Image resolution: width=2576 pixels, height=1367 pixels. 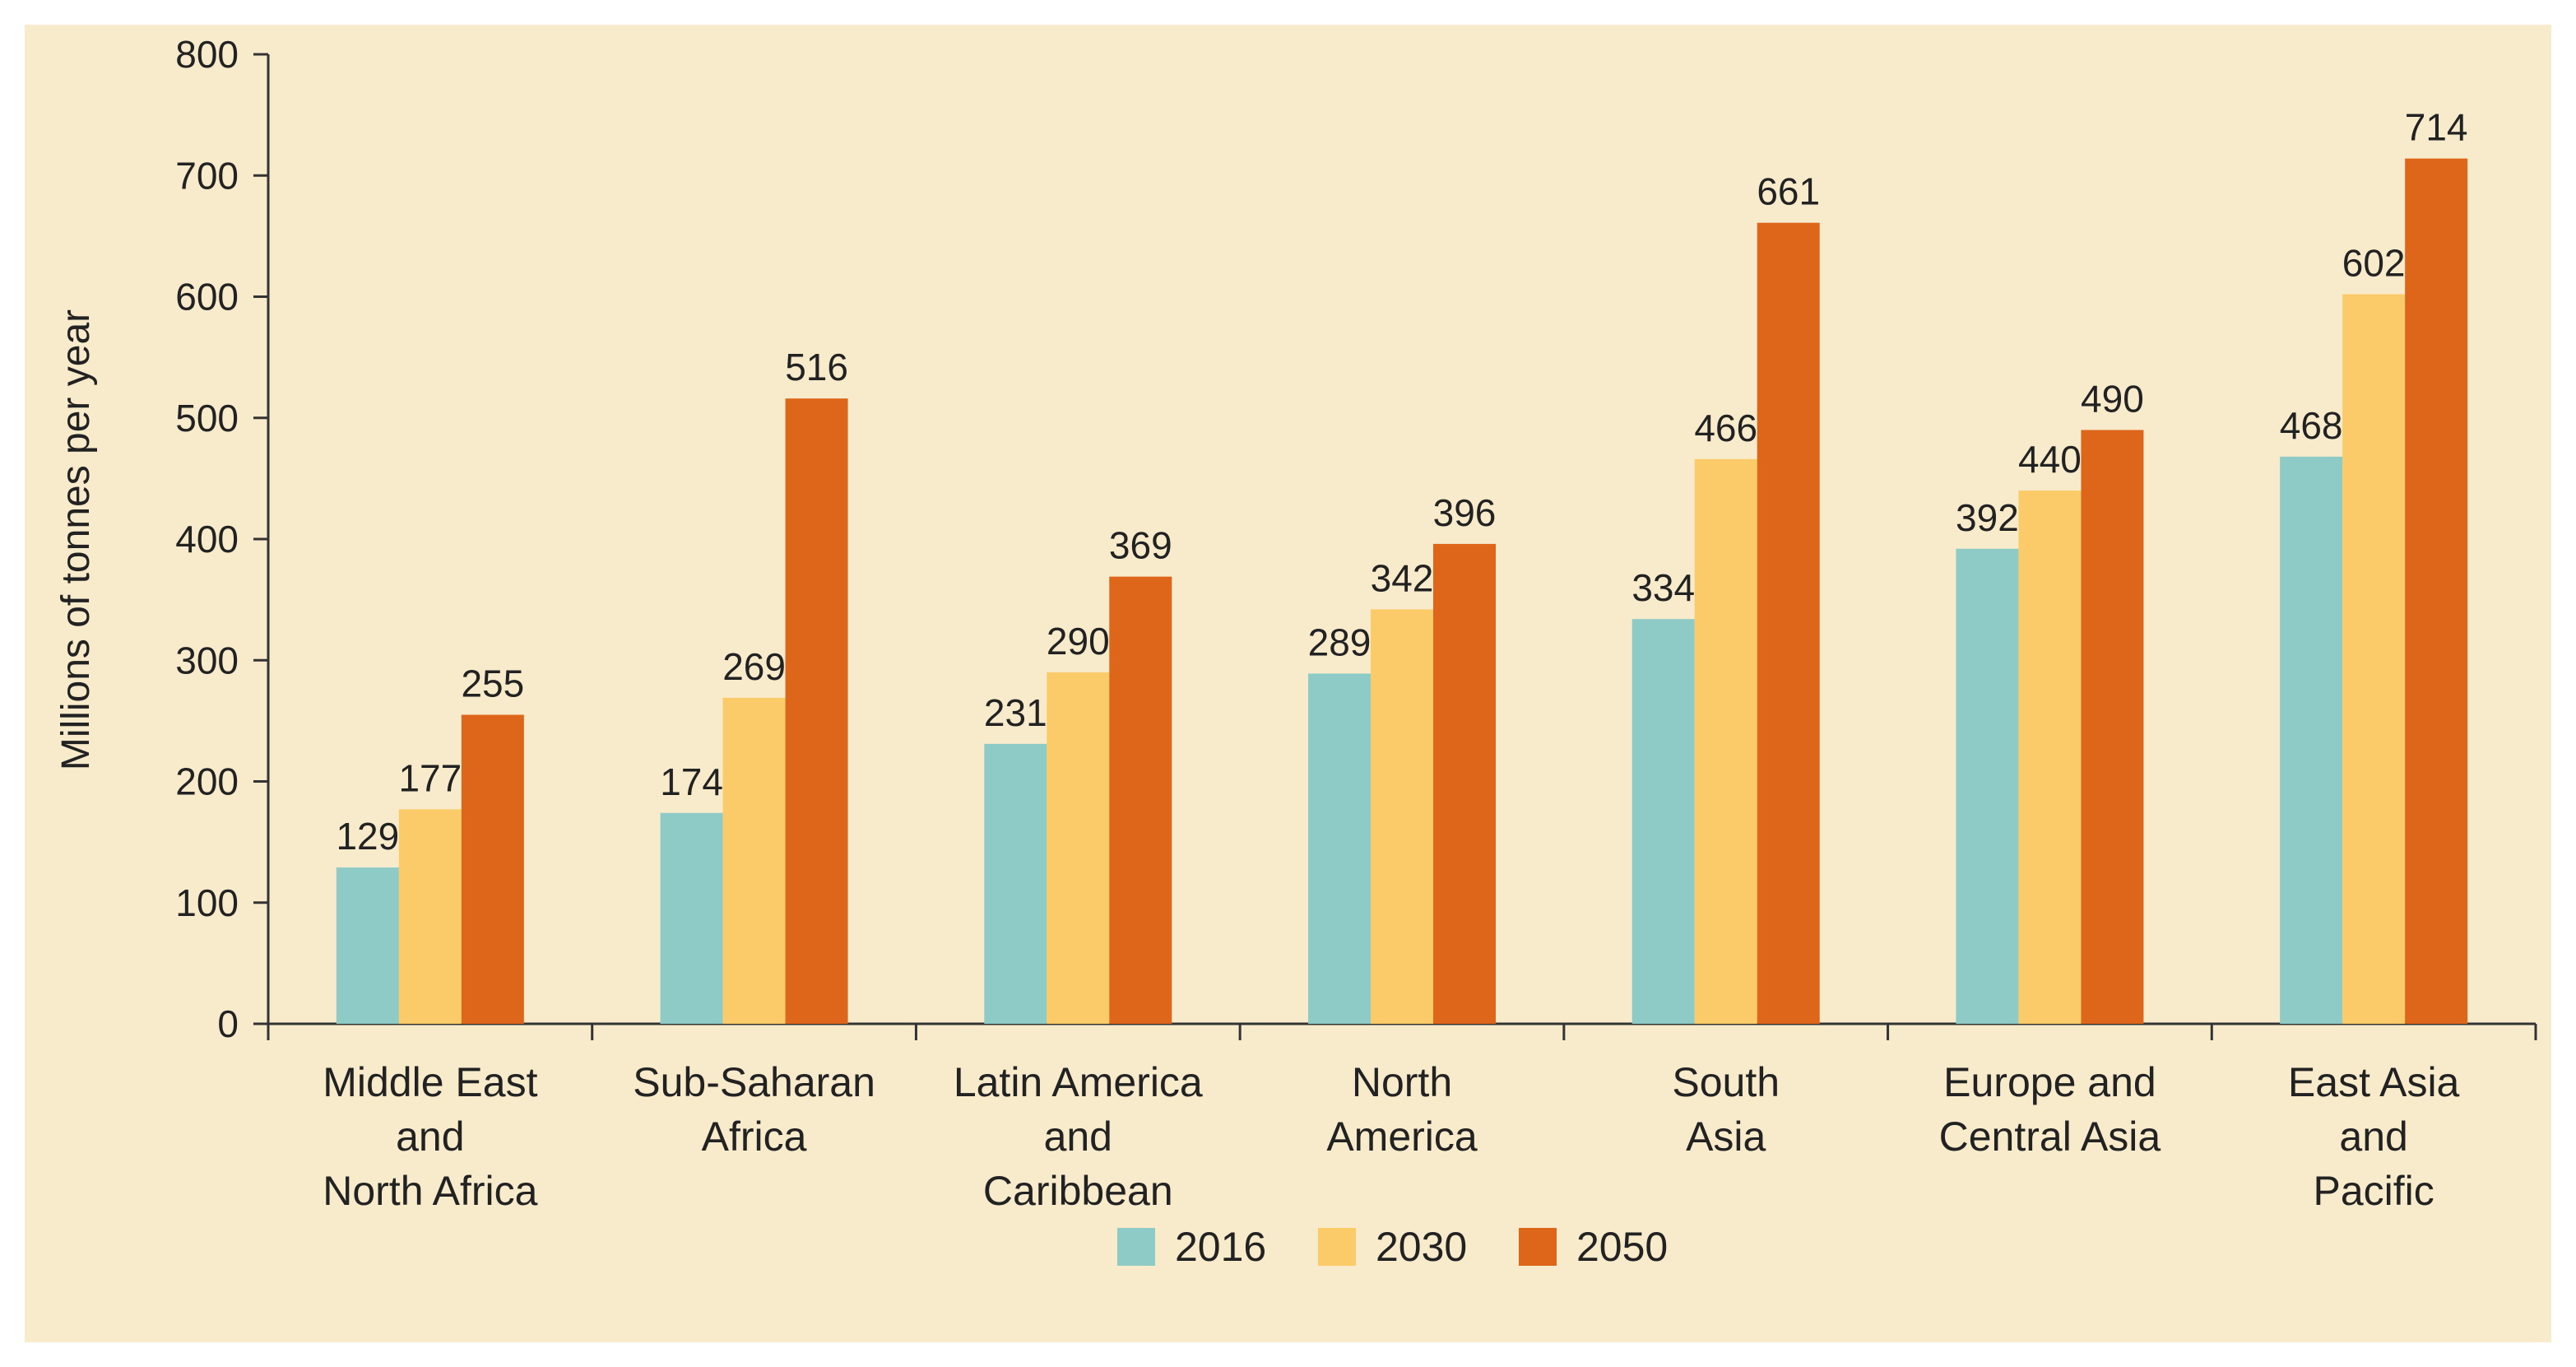 I want to click on y-tick-label: 300, so click(x=207, y=660).